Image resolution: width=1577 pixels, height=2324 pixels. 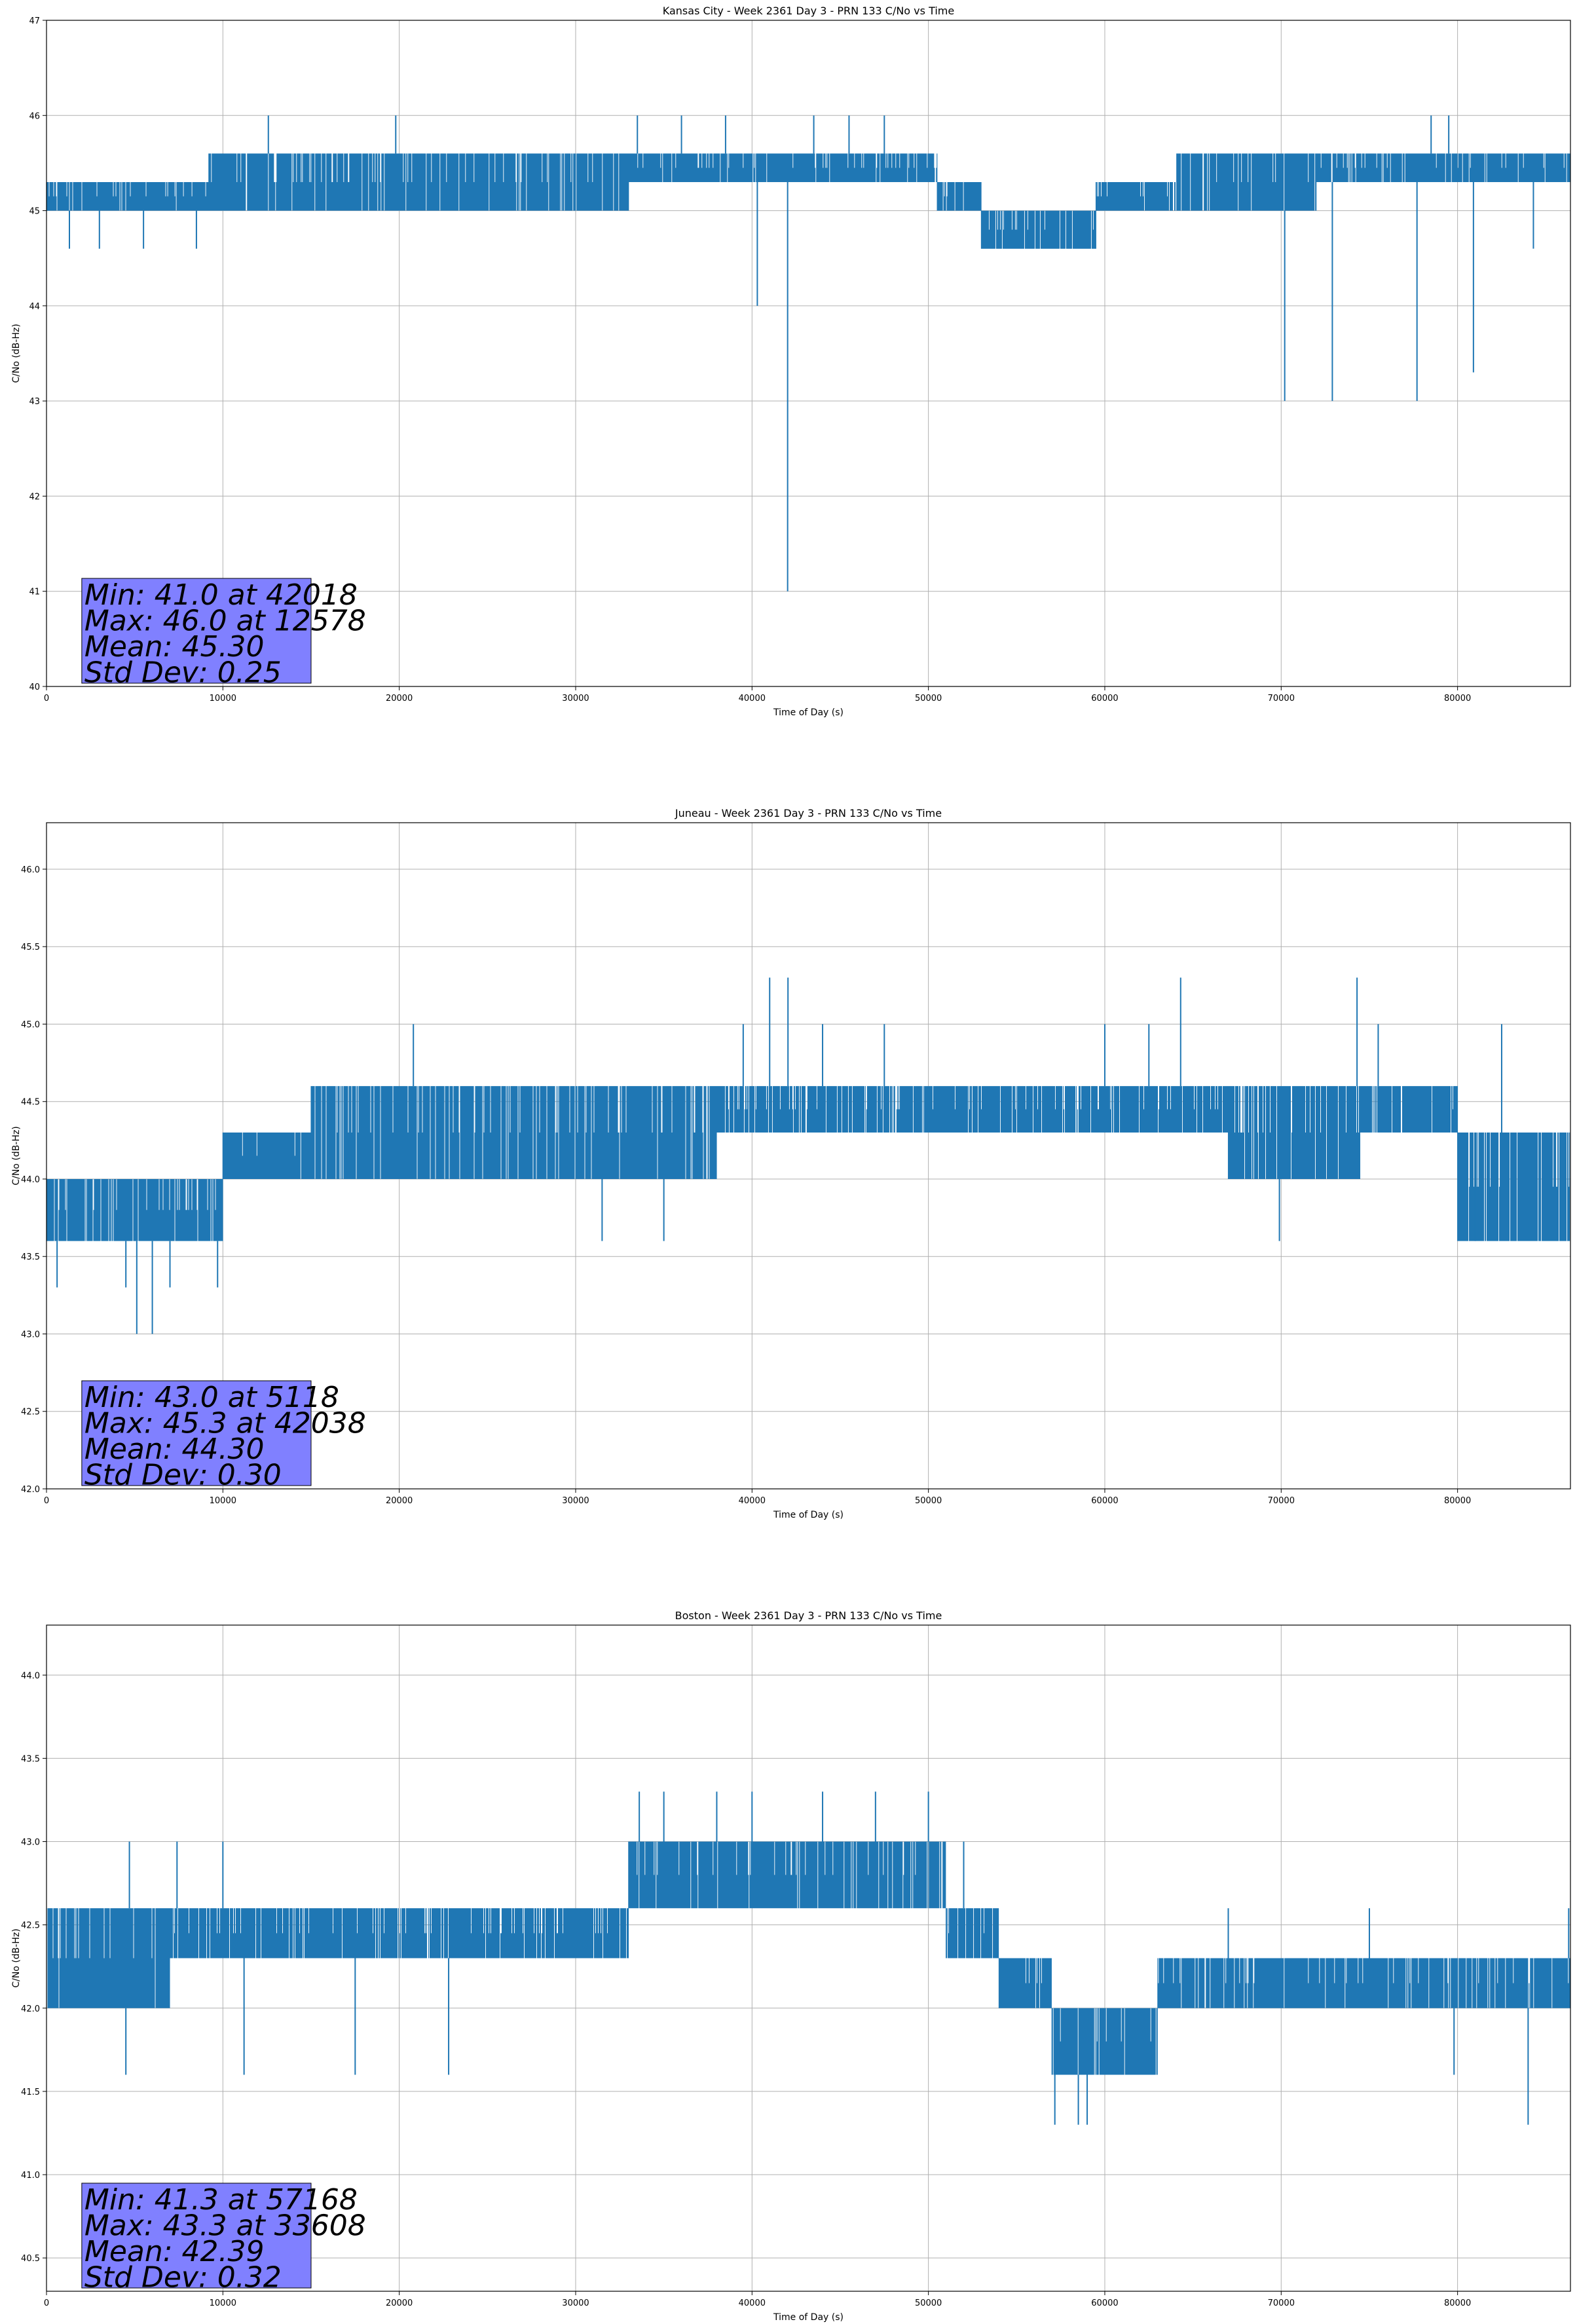 I want to click on stats-min: Min: 43.0 at 5118, so click(x=211, y=1397).